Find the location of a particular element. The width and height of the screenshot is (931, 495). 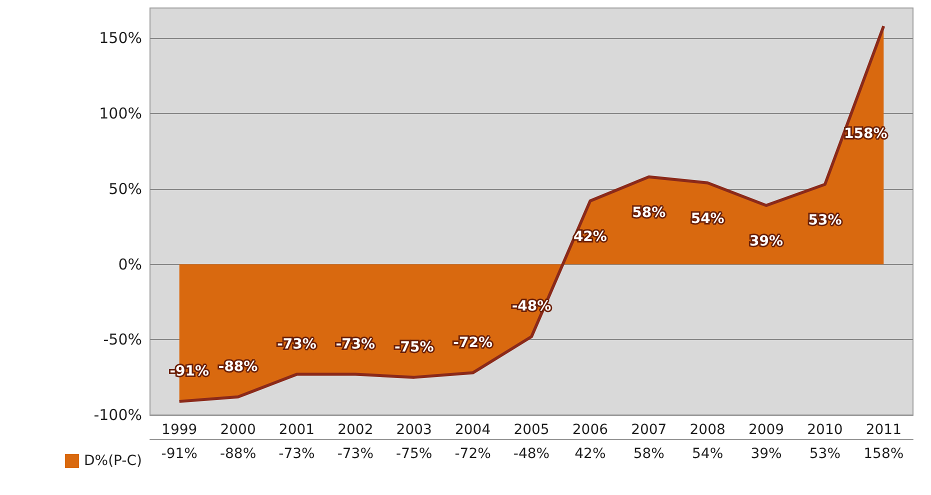

data-label: 158% is located at coordinates (884, 454).